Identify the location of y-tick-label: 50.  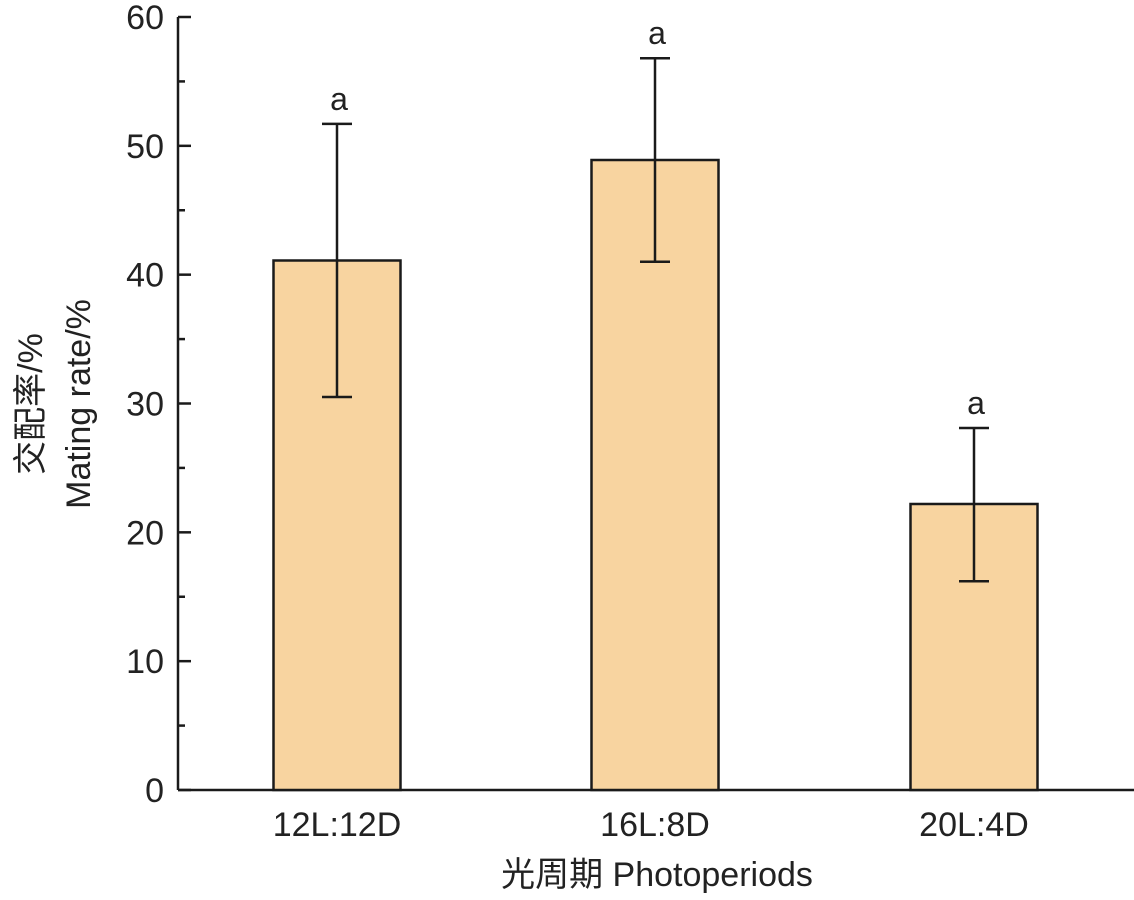
(145, 147).